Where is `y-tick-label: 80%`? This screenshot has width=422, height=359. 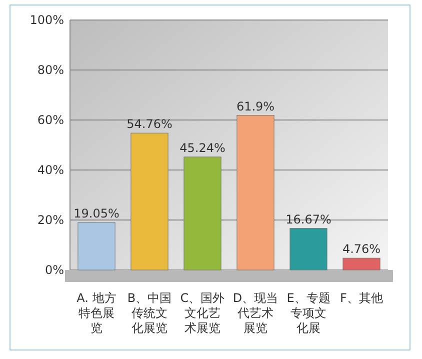 y-tick-label: 80% is located at coordinates (50, 70).